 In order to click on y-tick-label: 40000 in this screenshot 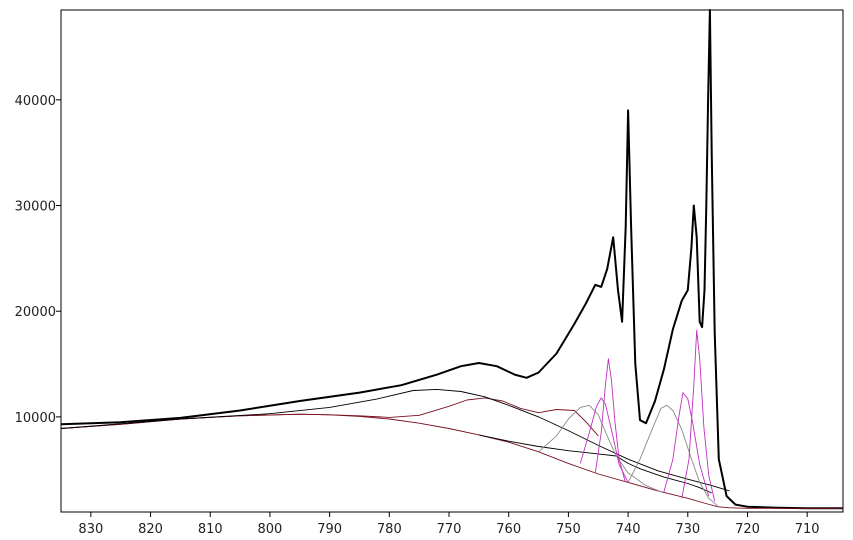, I will do `click(35, 101)`.